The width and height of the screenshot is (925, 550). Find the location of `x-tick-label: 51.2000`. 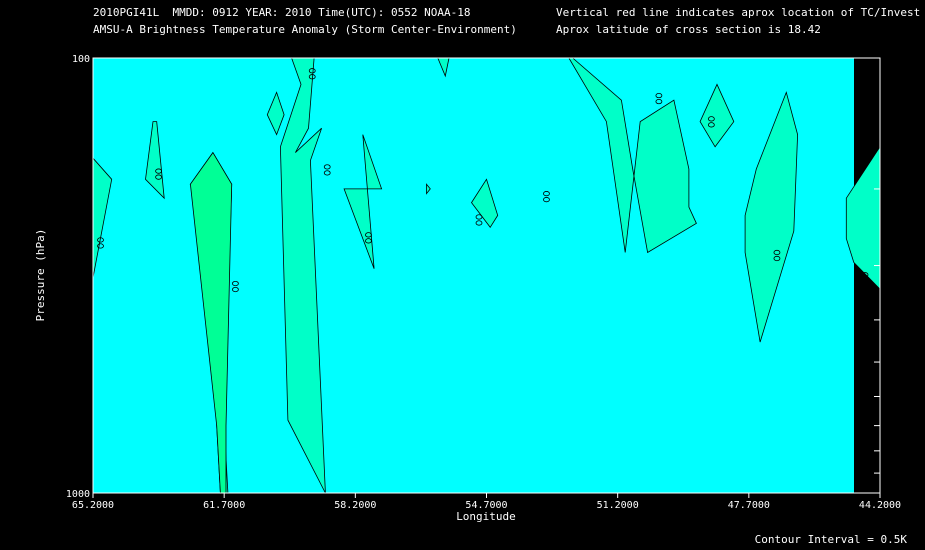

x-tick-label: 51.2000 is located at coordinates (618, 505).